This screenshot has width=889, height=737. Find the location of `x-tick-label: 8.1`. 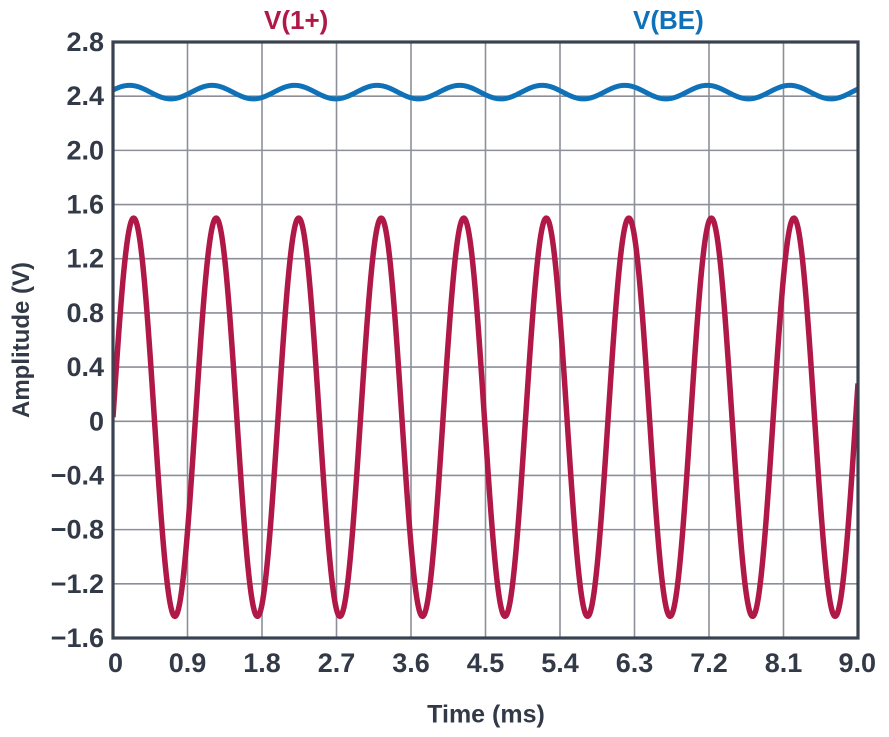

x-tick-label: 8.1 is located at coordinates (784, 663).